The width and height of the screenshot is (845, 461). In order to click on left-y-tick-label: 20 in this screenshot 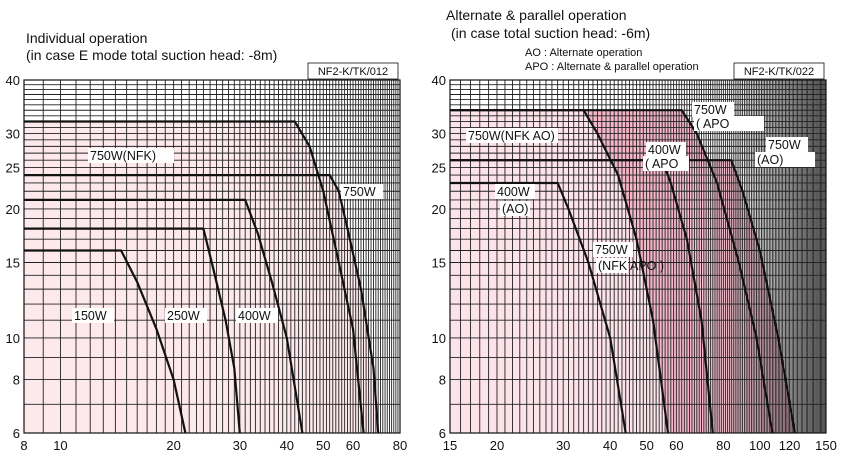, I will do `click(13, 209)`.